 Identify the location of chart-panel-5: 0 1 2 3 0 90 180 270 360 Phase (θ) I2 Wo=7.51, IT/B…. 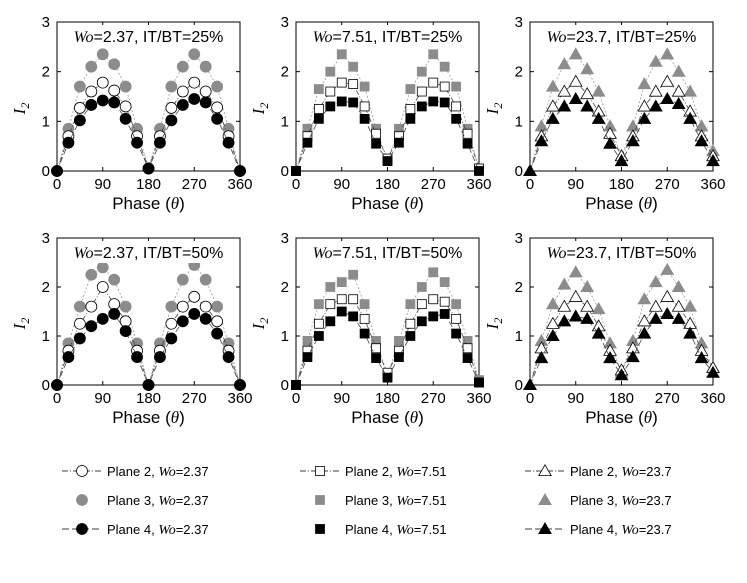
(370, 328).